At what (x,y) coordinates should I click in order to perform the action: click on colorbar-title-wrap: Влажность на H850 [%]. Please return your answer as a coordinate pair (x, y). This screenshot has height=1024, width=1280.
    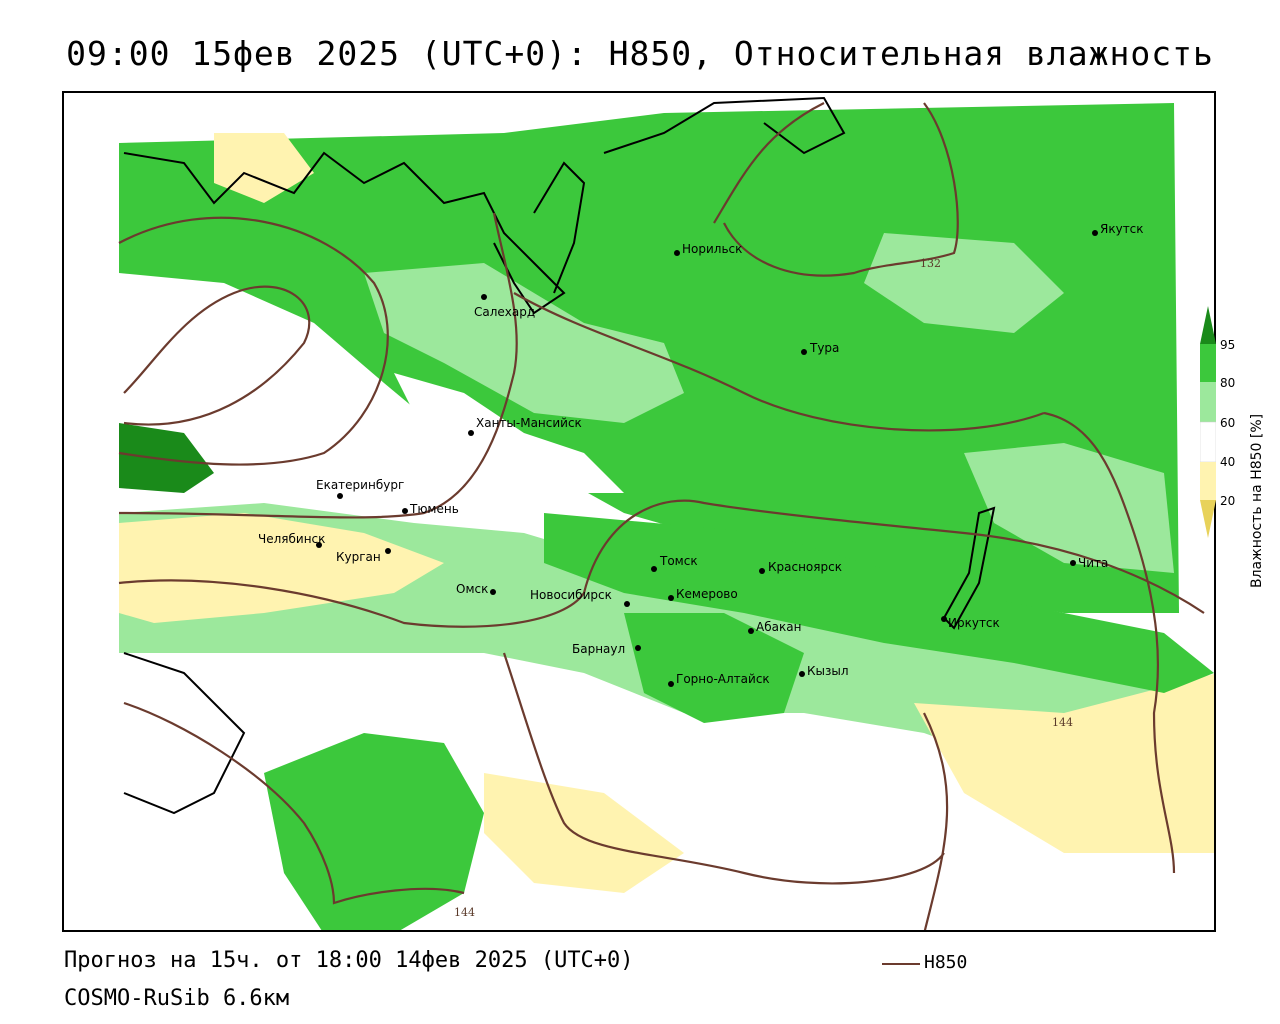
    Looking at the image, I should click on (1259, 470).